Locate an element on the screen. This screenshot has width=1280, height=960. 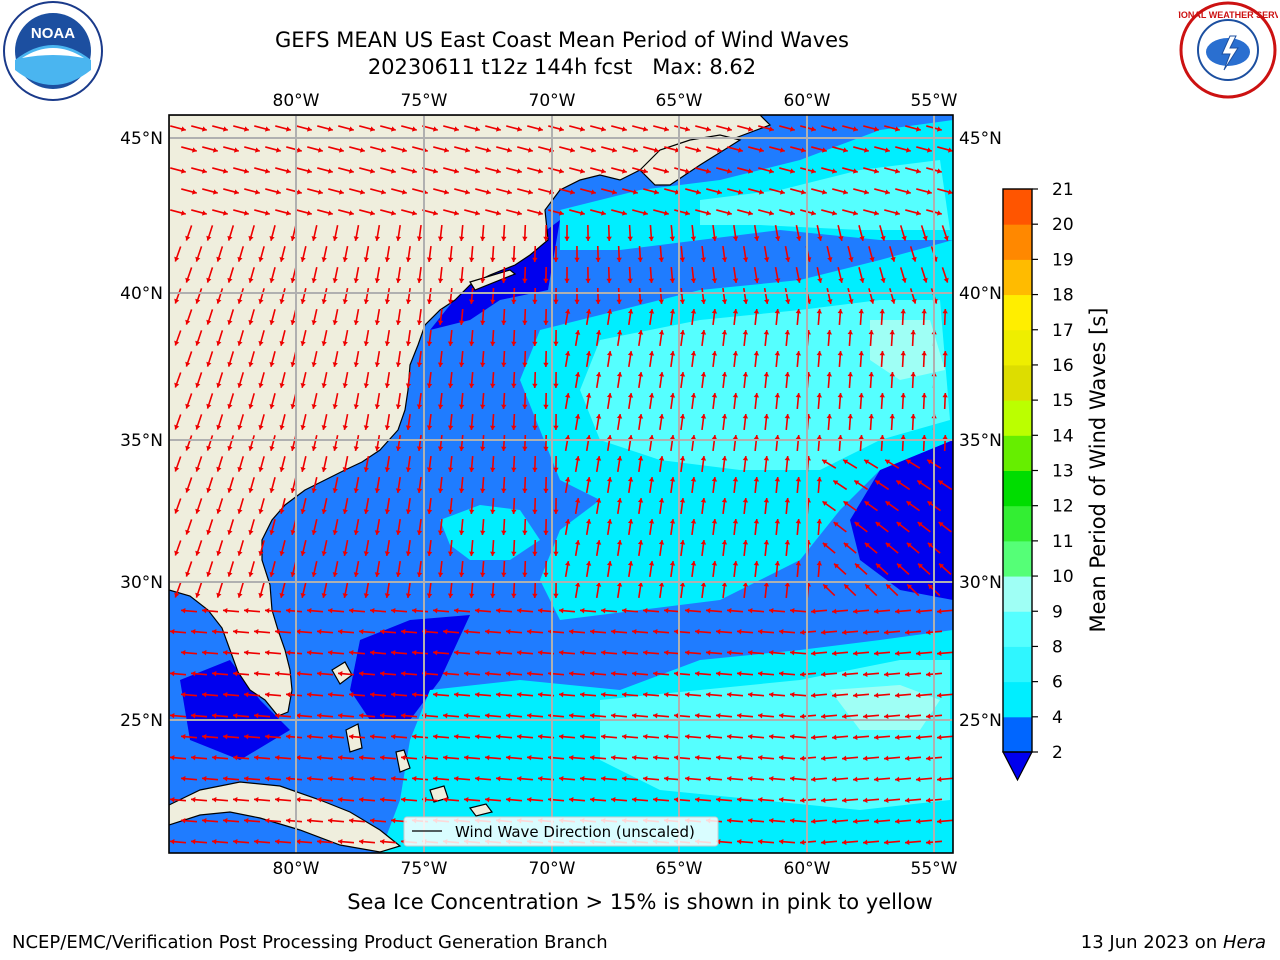
lon-label: 55°W is located at coordinates (934, 869).